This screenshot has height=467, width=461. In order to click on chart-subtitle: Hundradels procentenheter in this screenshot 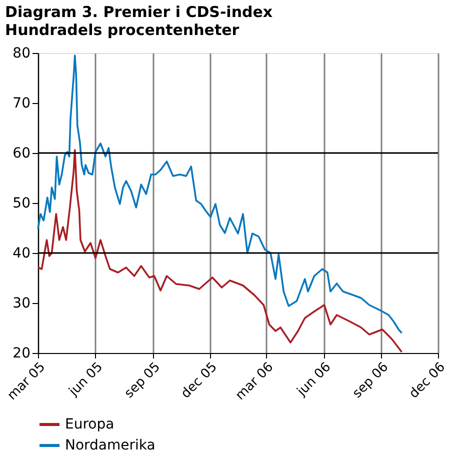, I will do `click(122, 30)`.